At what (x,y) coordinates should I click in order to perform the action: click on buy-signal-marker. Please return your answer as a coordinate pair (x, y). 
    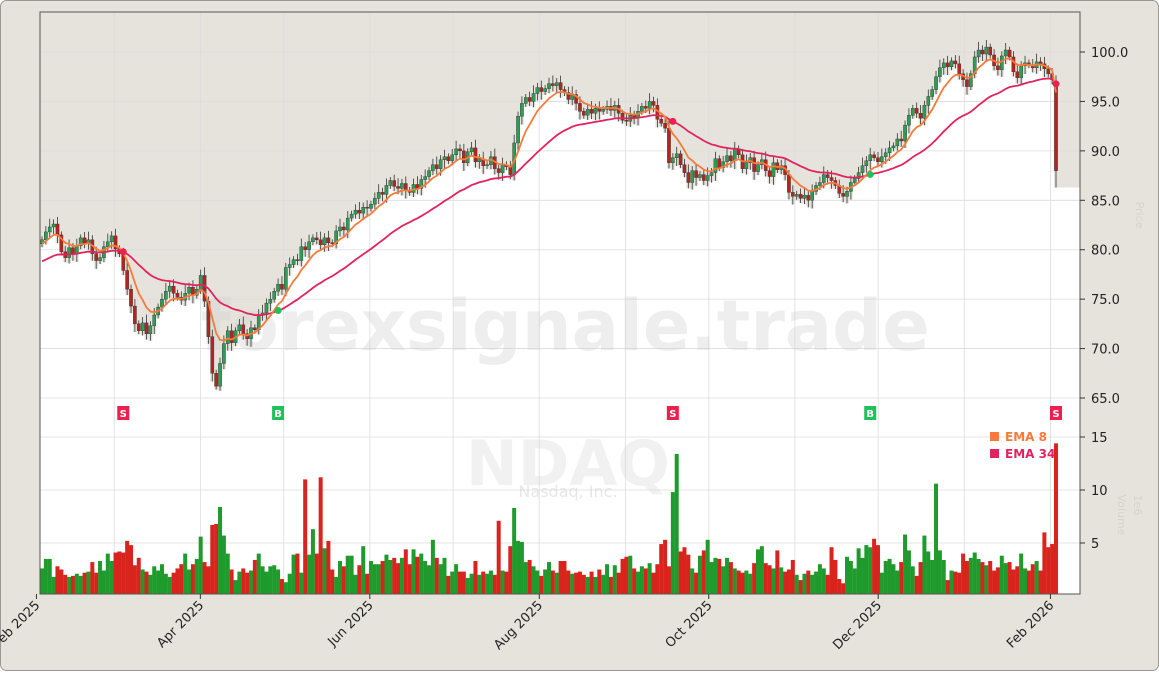
    Looking at the image, I should click on (278, 413).